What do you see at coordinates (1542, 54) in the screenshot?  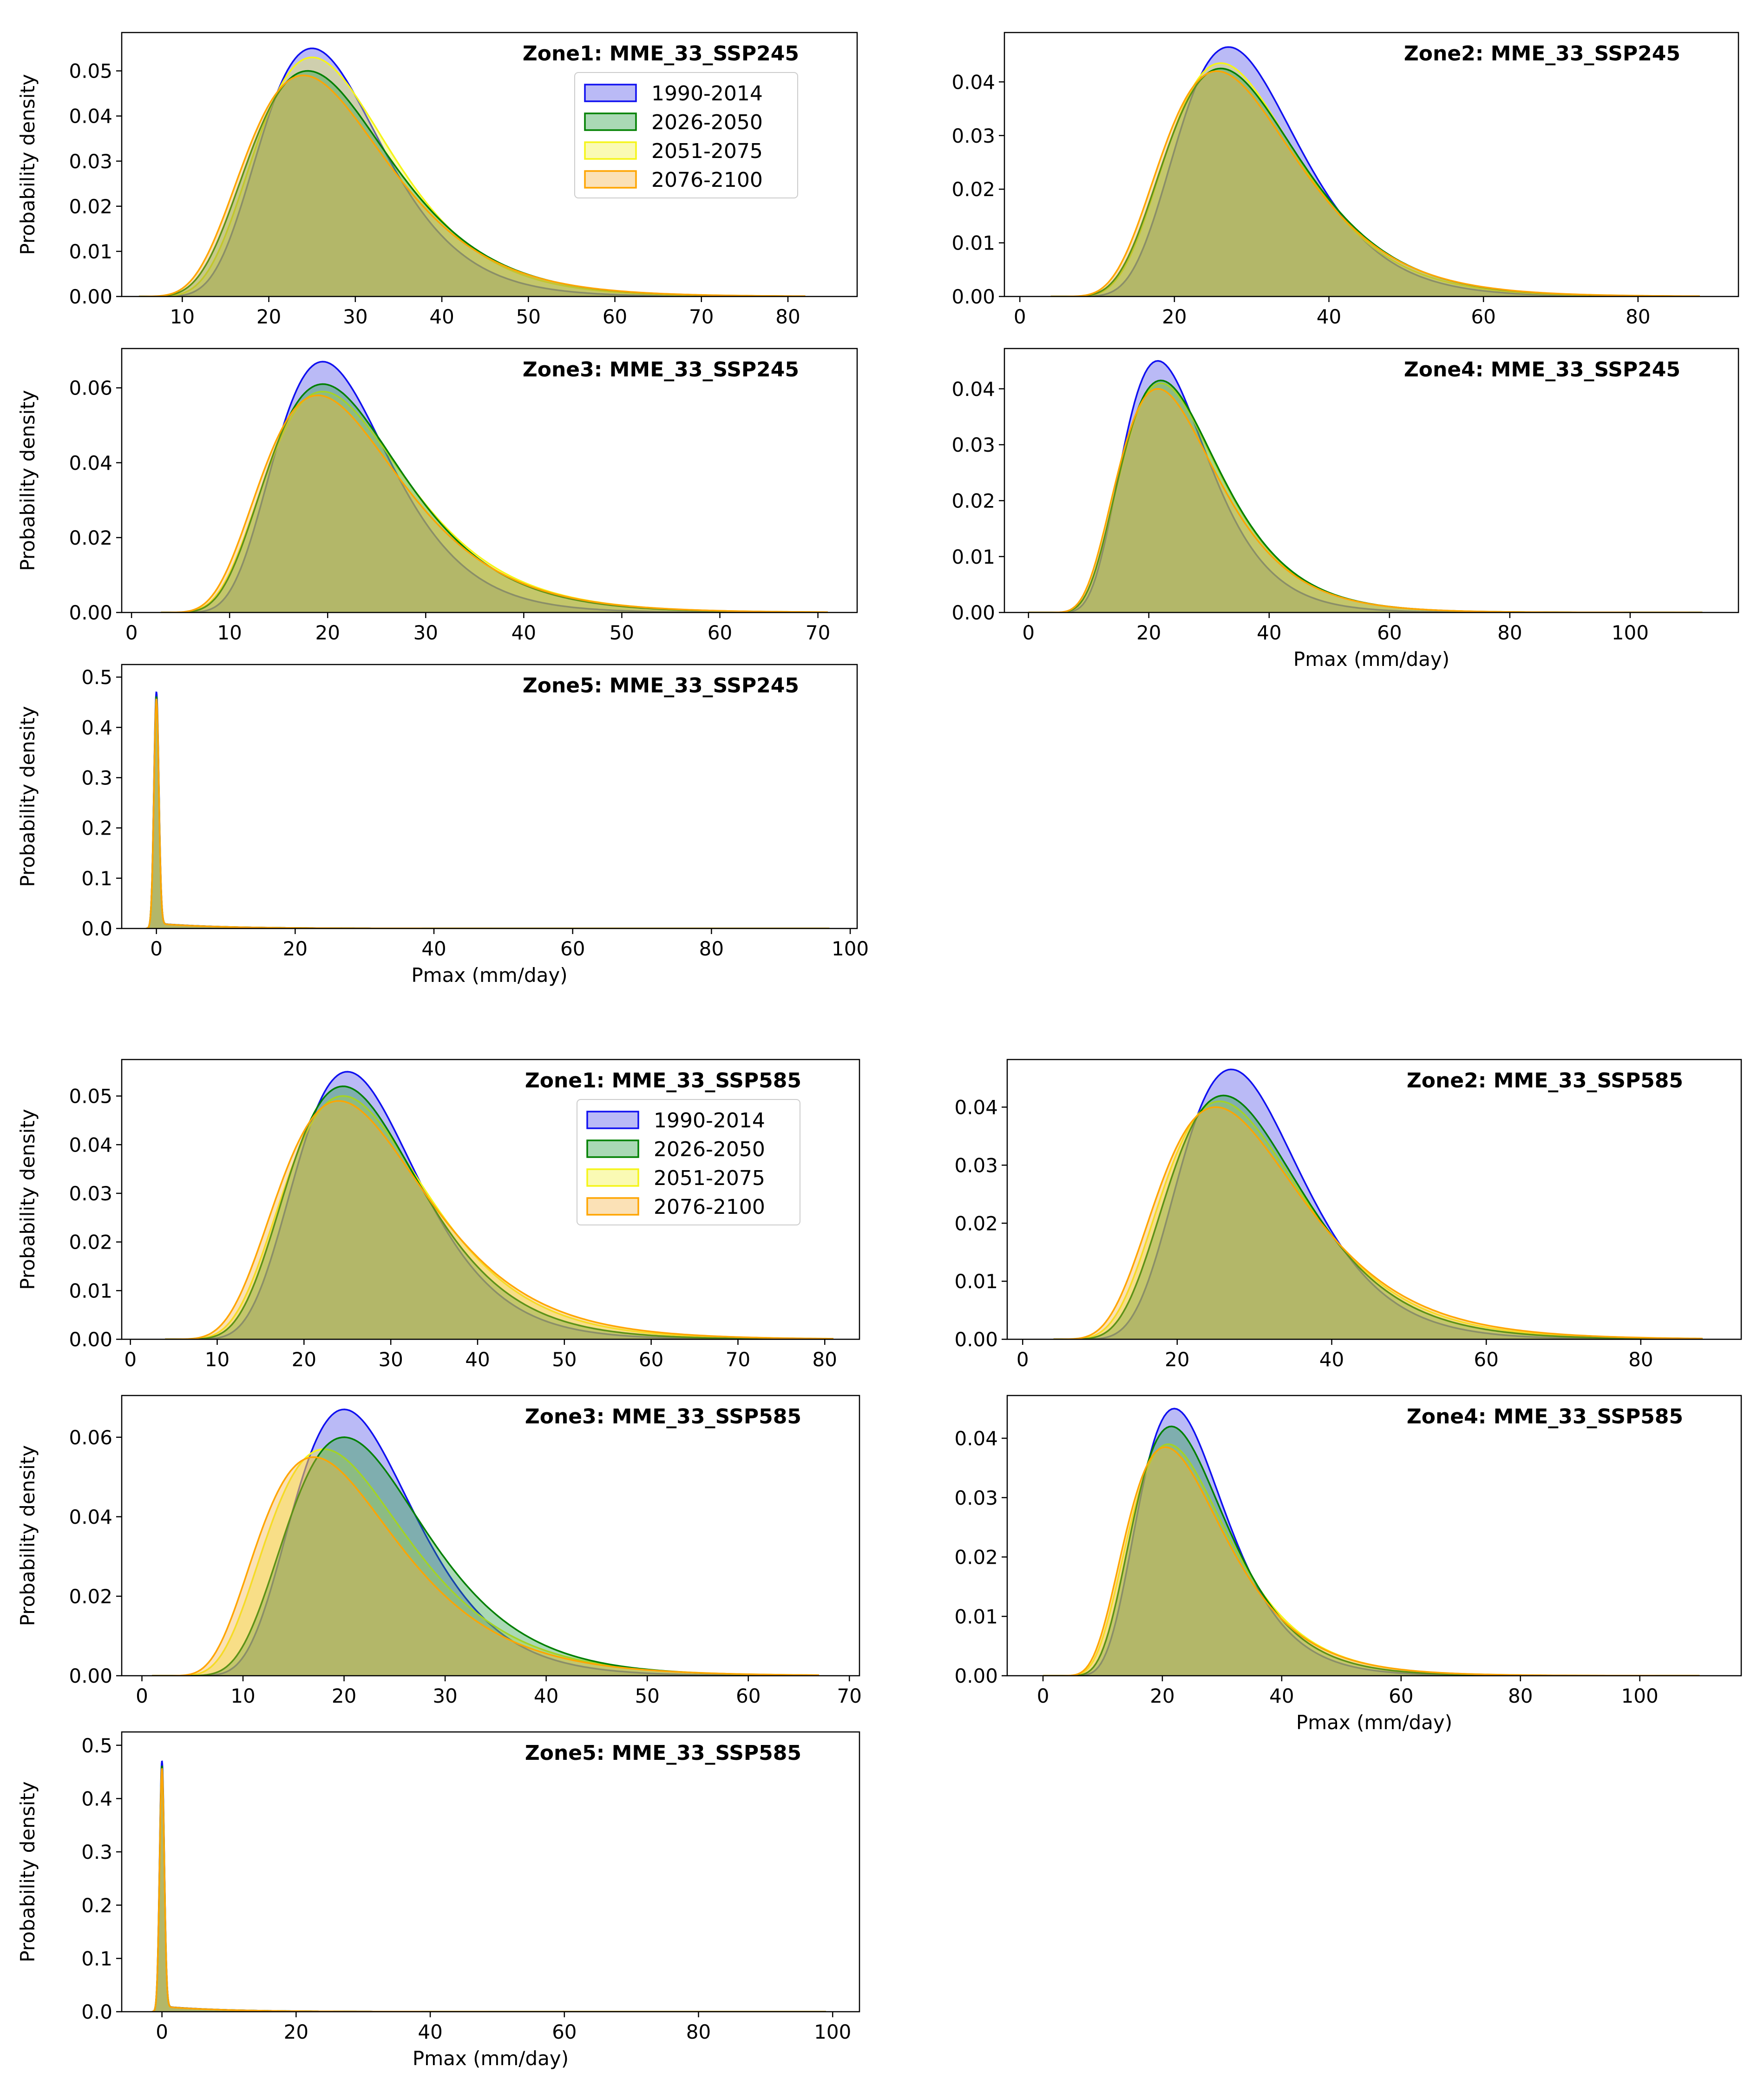 I see `subplot-title: Zone2: MME_33_SSP245` at bounding box center [1542, 54].